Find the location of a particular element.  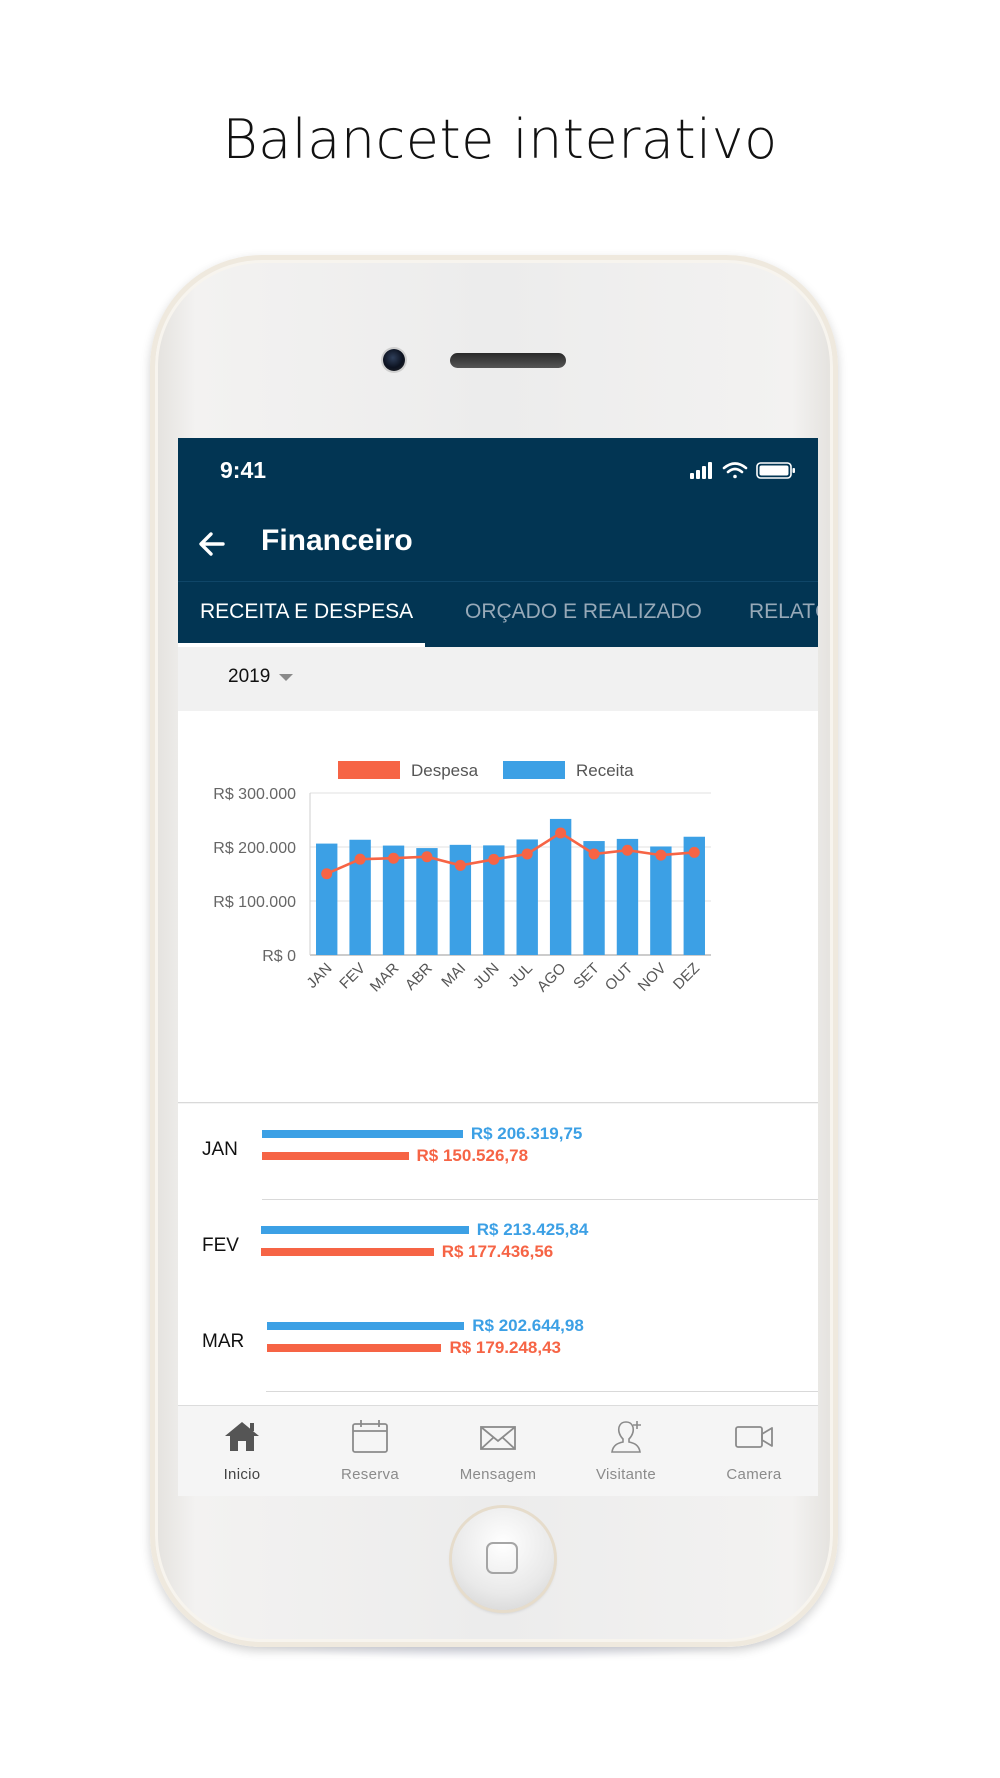

x-tick-label: DEZ is located at coordinates (686, 976).